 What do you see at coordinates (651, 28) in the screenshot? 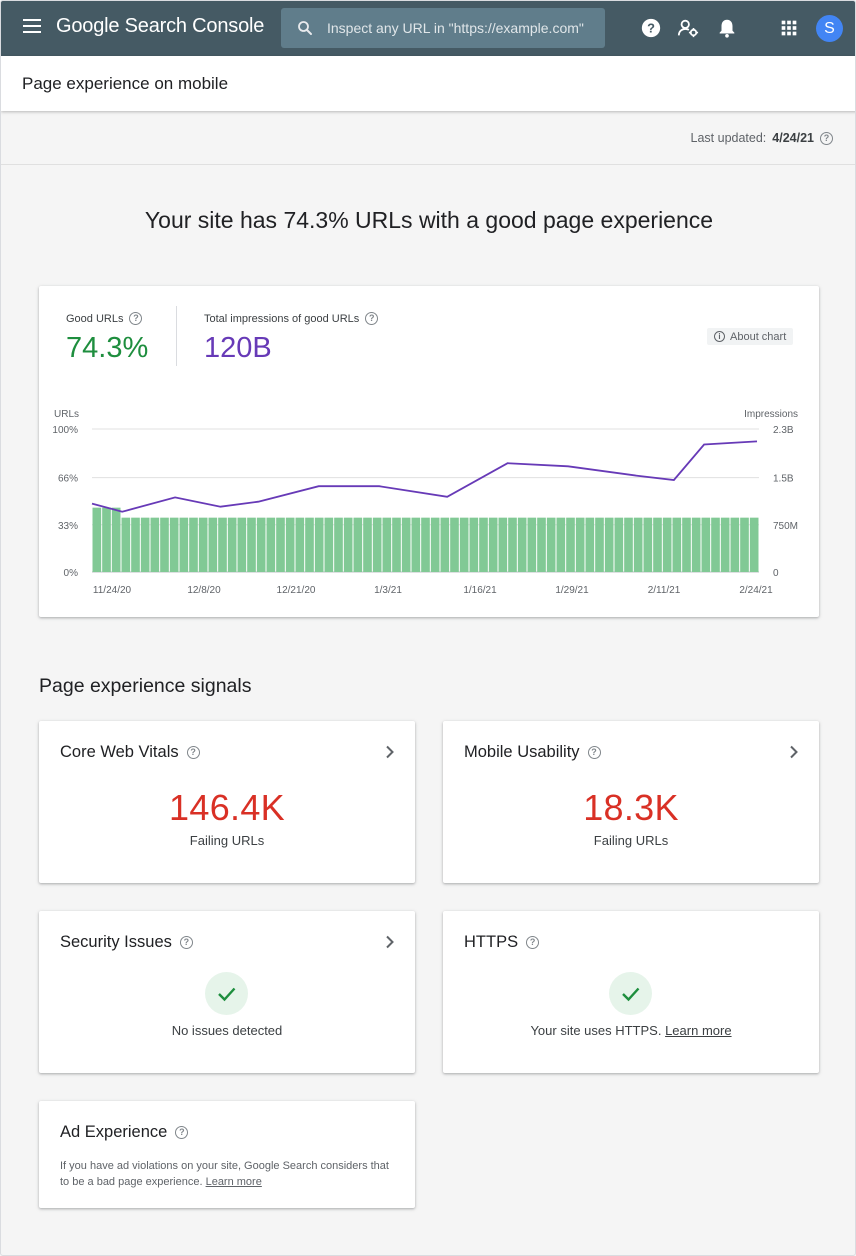
I see `help-icon: ?` at bounding box center [651, 28].